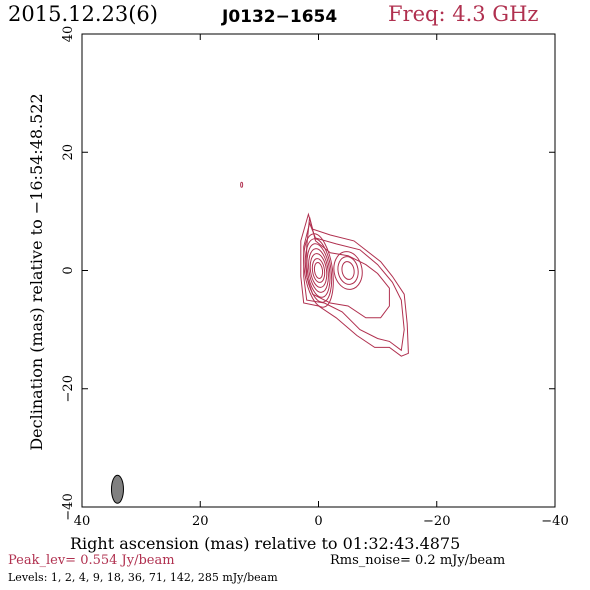 The height and width of the screenshot is (590, 590). What do you see at coordinates (280, 17) in the screenshot?
I see `source-name-label: J0132−1654` at bounding box center [280, 17].